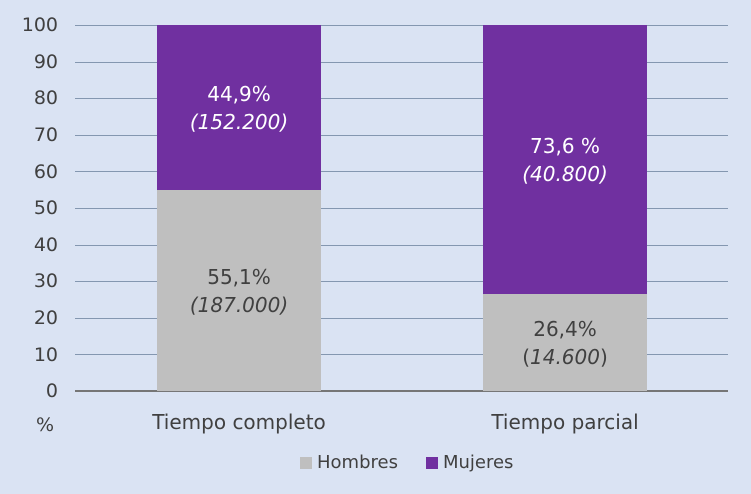 The image size is (751, 494). I want to click on count-label: (14.600), so click(565, 357).